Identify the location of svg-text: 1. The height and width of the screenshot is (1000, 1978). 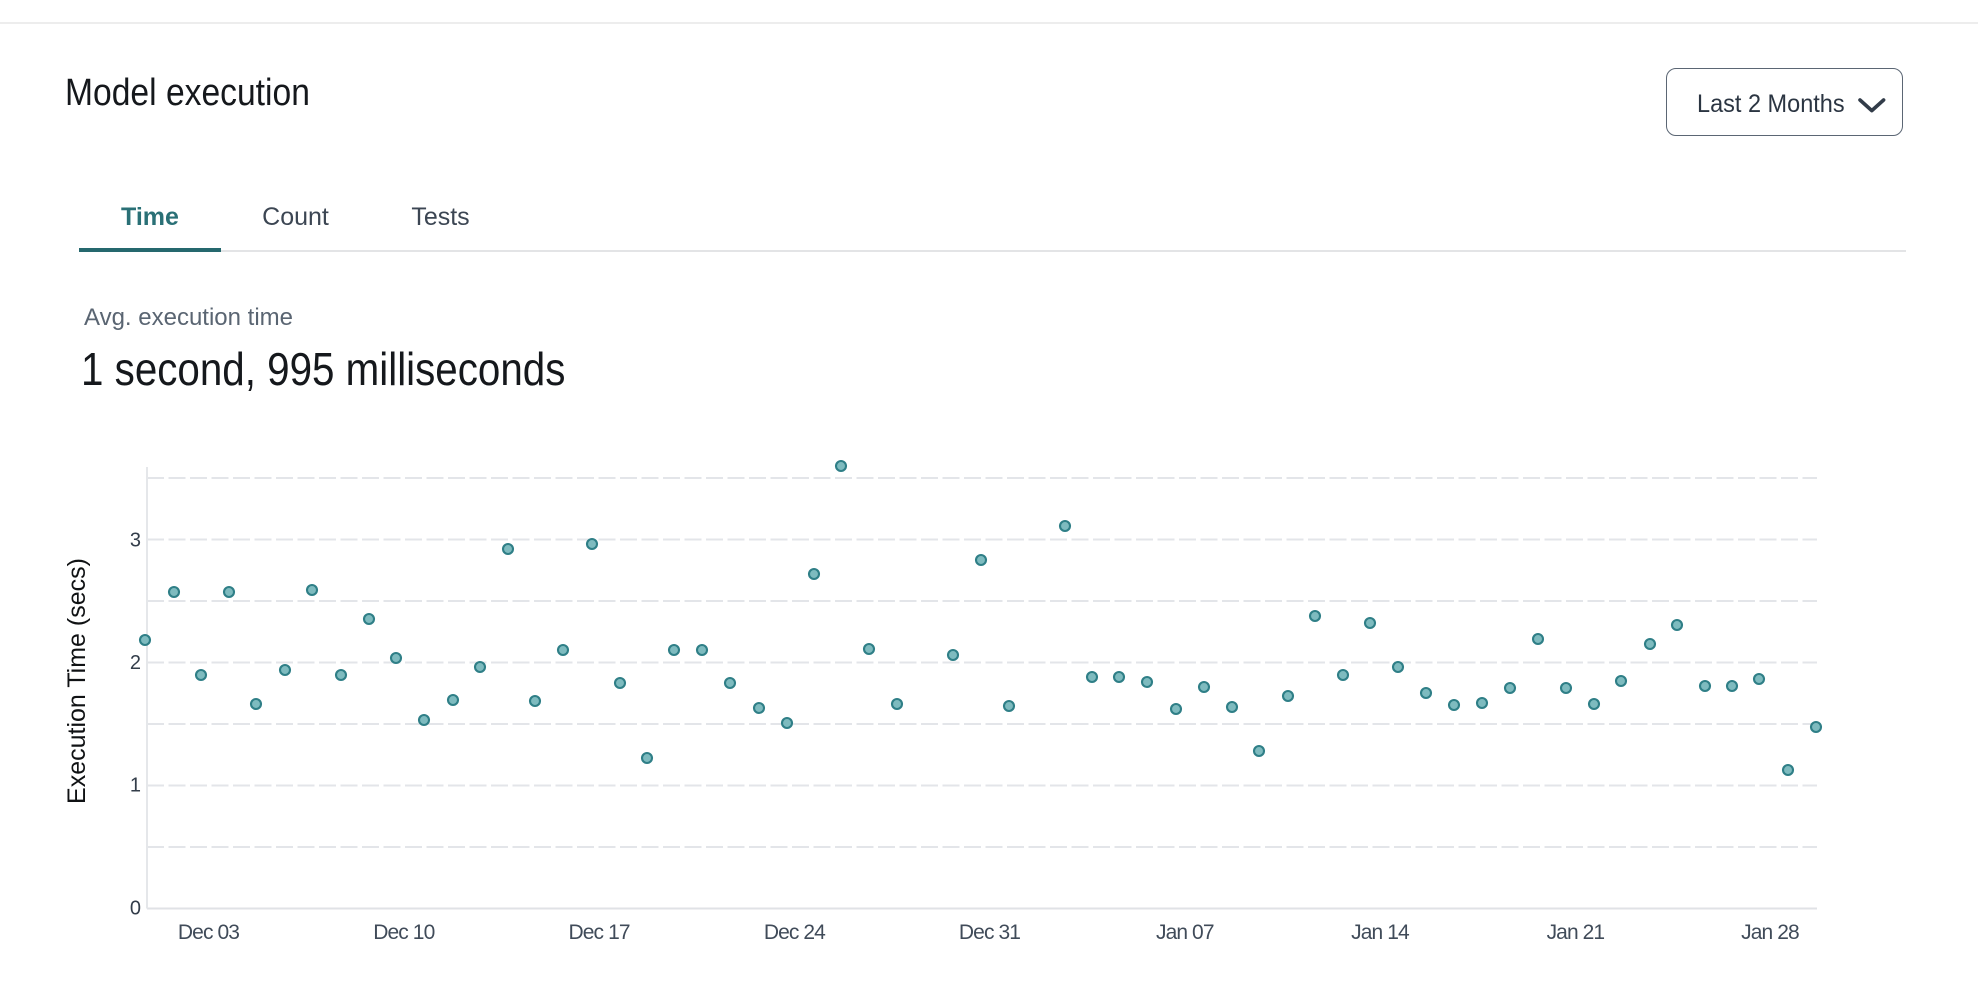
(135, 786).